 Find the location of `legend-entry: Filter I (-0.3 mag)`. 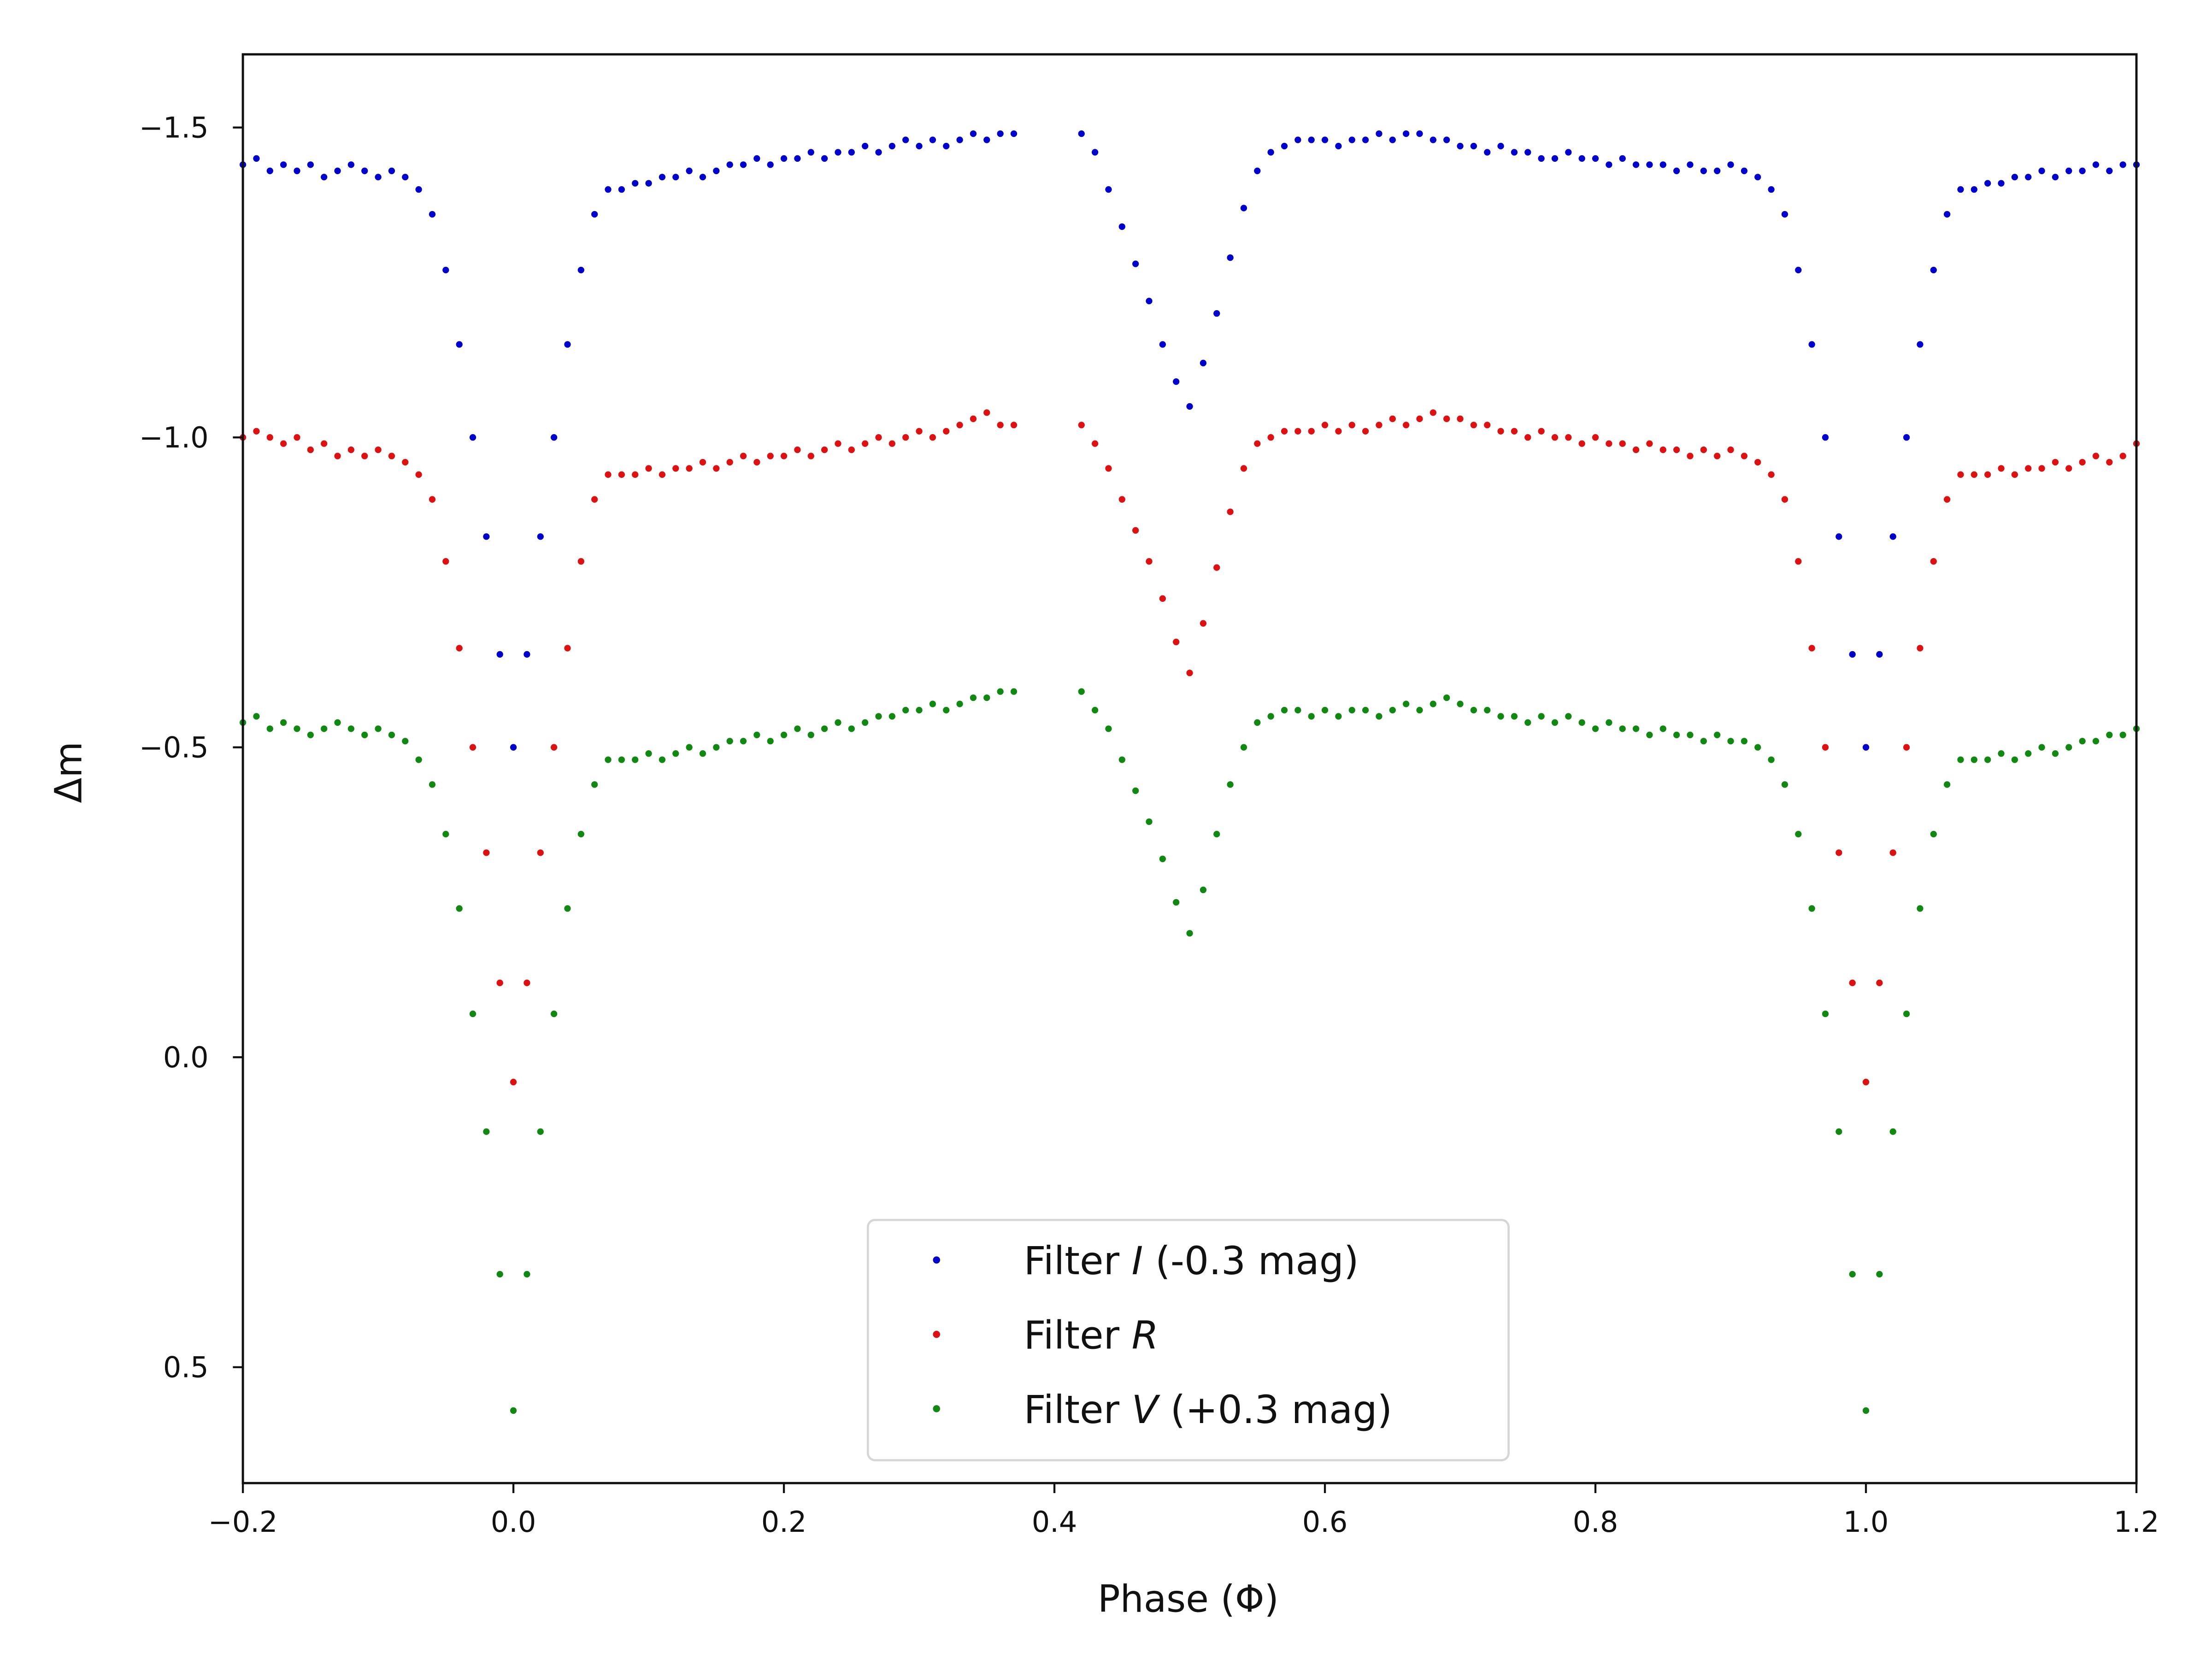

legend-entry: Filter I (-0.3 mag) is located at coordinates (1146, 1260).